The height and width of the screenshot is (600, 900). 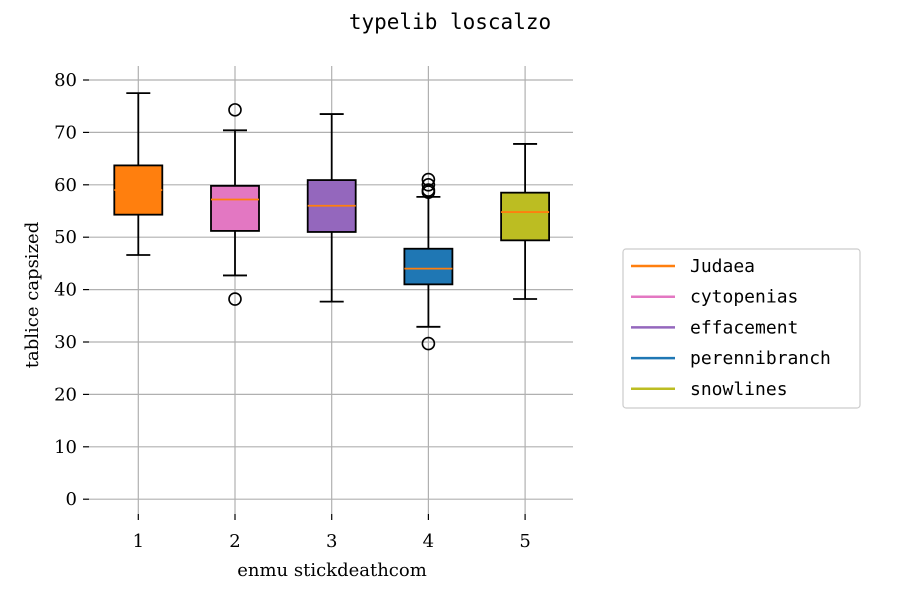 What do you see at coordinates (739, 389) in the screenshot?
I see `legend-label: snowlines` at bounding box center [739, 389].